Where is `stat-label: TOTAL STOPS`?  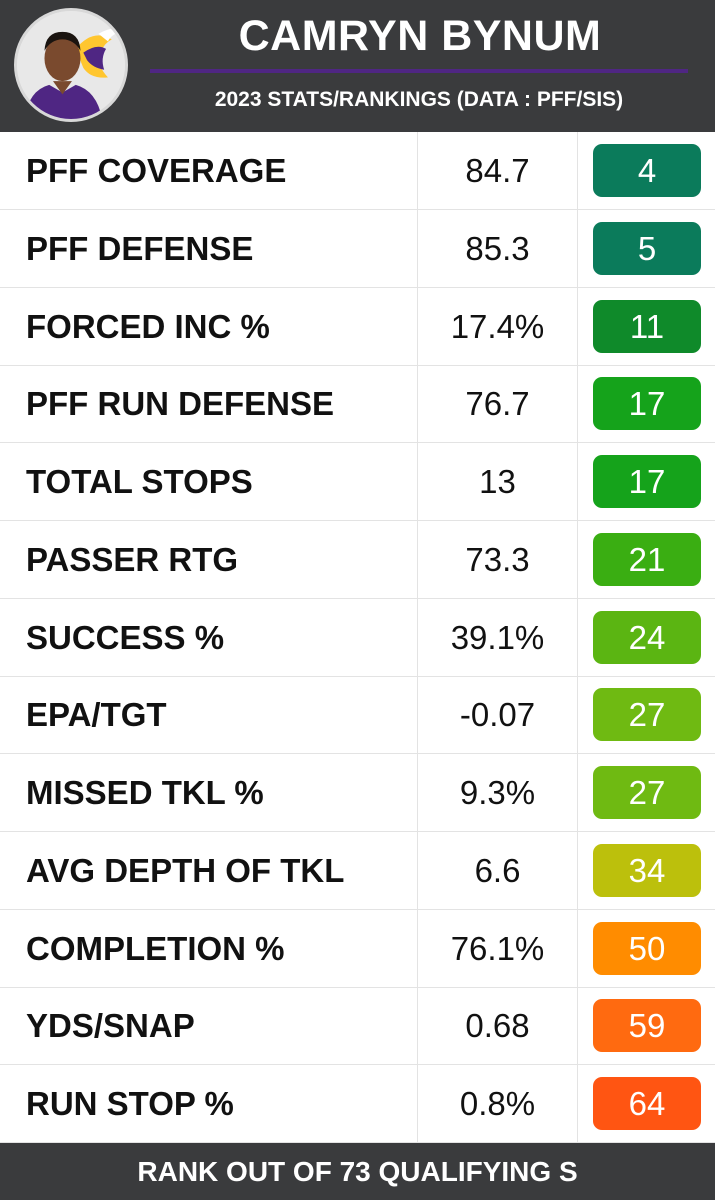
stat-label: TOTAL STOPS is located at coordinates (139, 482).